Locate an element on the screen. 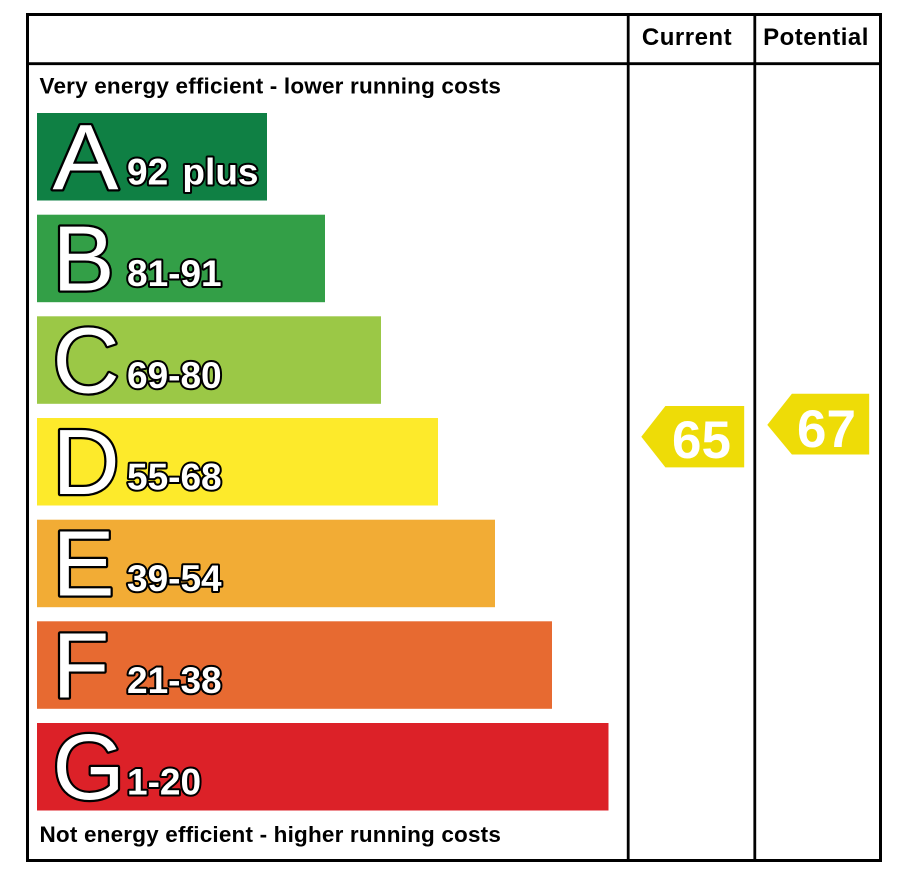  svg-text: 1-20 is located at coordinates (164, 782).